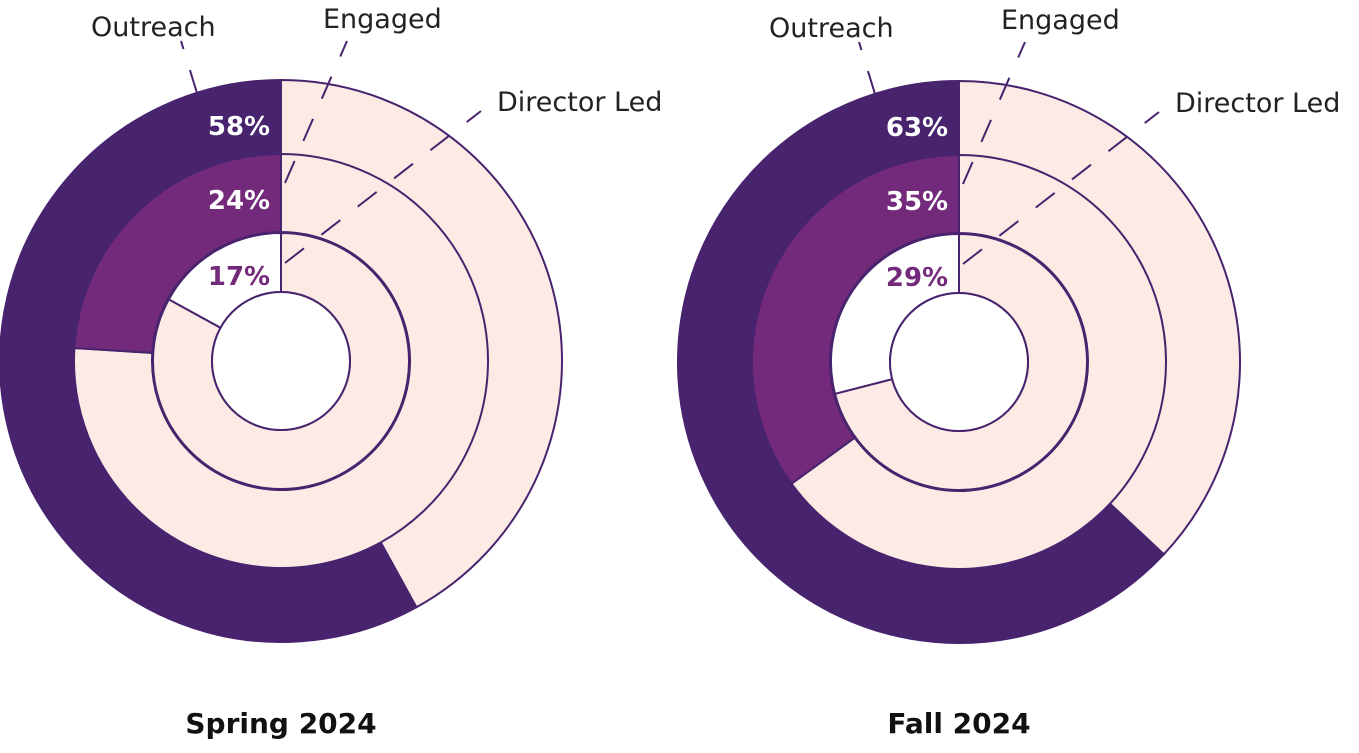 The width and height of the screenshot is (1359, 753). I want to click on data-label-engaged: 35%, so click(917, 202).